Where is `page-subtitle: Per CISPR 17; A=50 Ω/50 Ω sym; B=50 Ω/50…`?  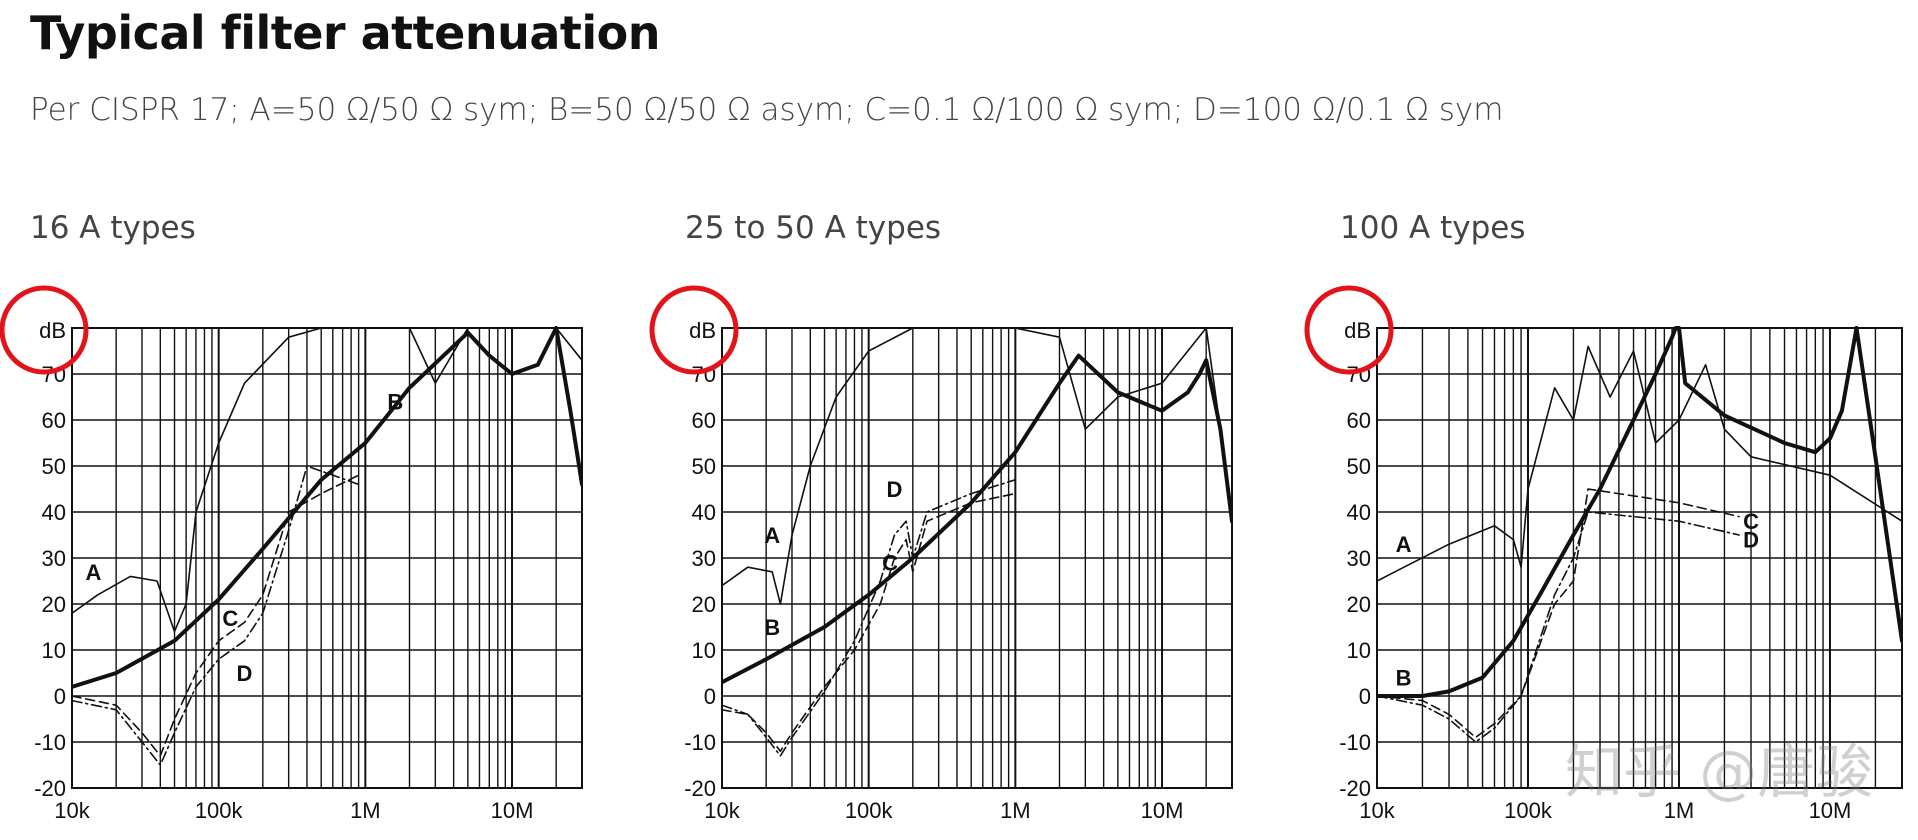 page-subtitle: Per CISPR 17; A=50 Ω/50 Ω sym; B=50 Ω/50… is located at coordinates (767, 110).